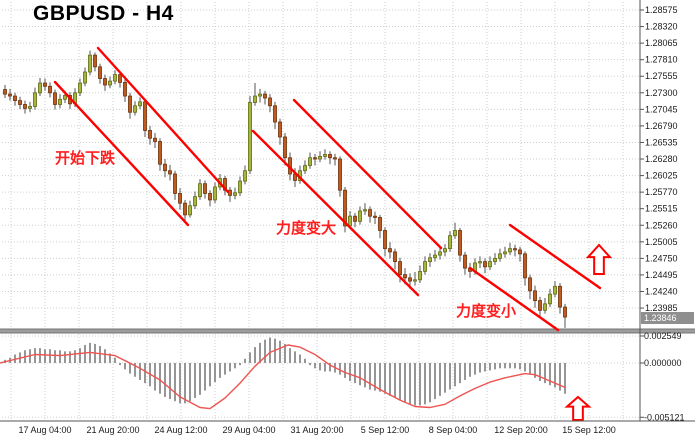 The image size is (695, 440). Describe the element at coordinates (661, 10) in the screenshot. I see `svg-text: 1.28575` at that location.